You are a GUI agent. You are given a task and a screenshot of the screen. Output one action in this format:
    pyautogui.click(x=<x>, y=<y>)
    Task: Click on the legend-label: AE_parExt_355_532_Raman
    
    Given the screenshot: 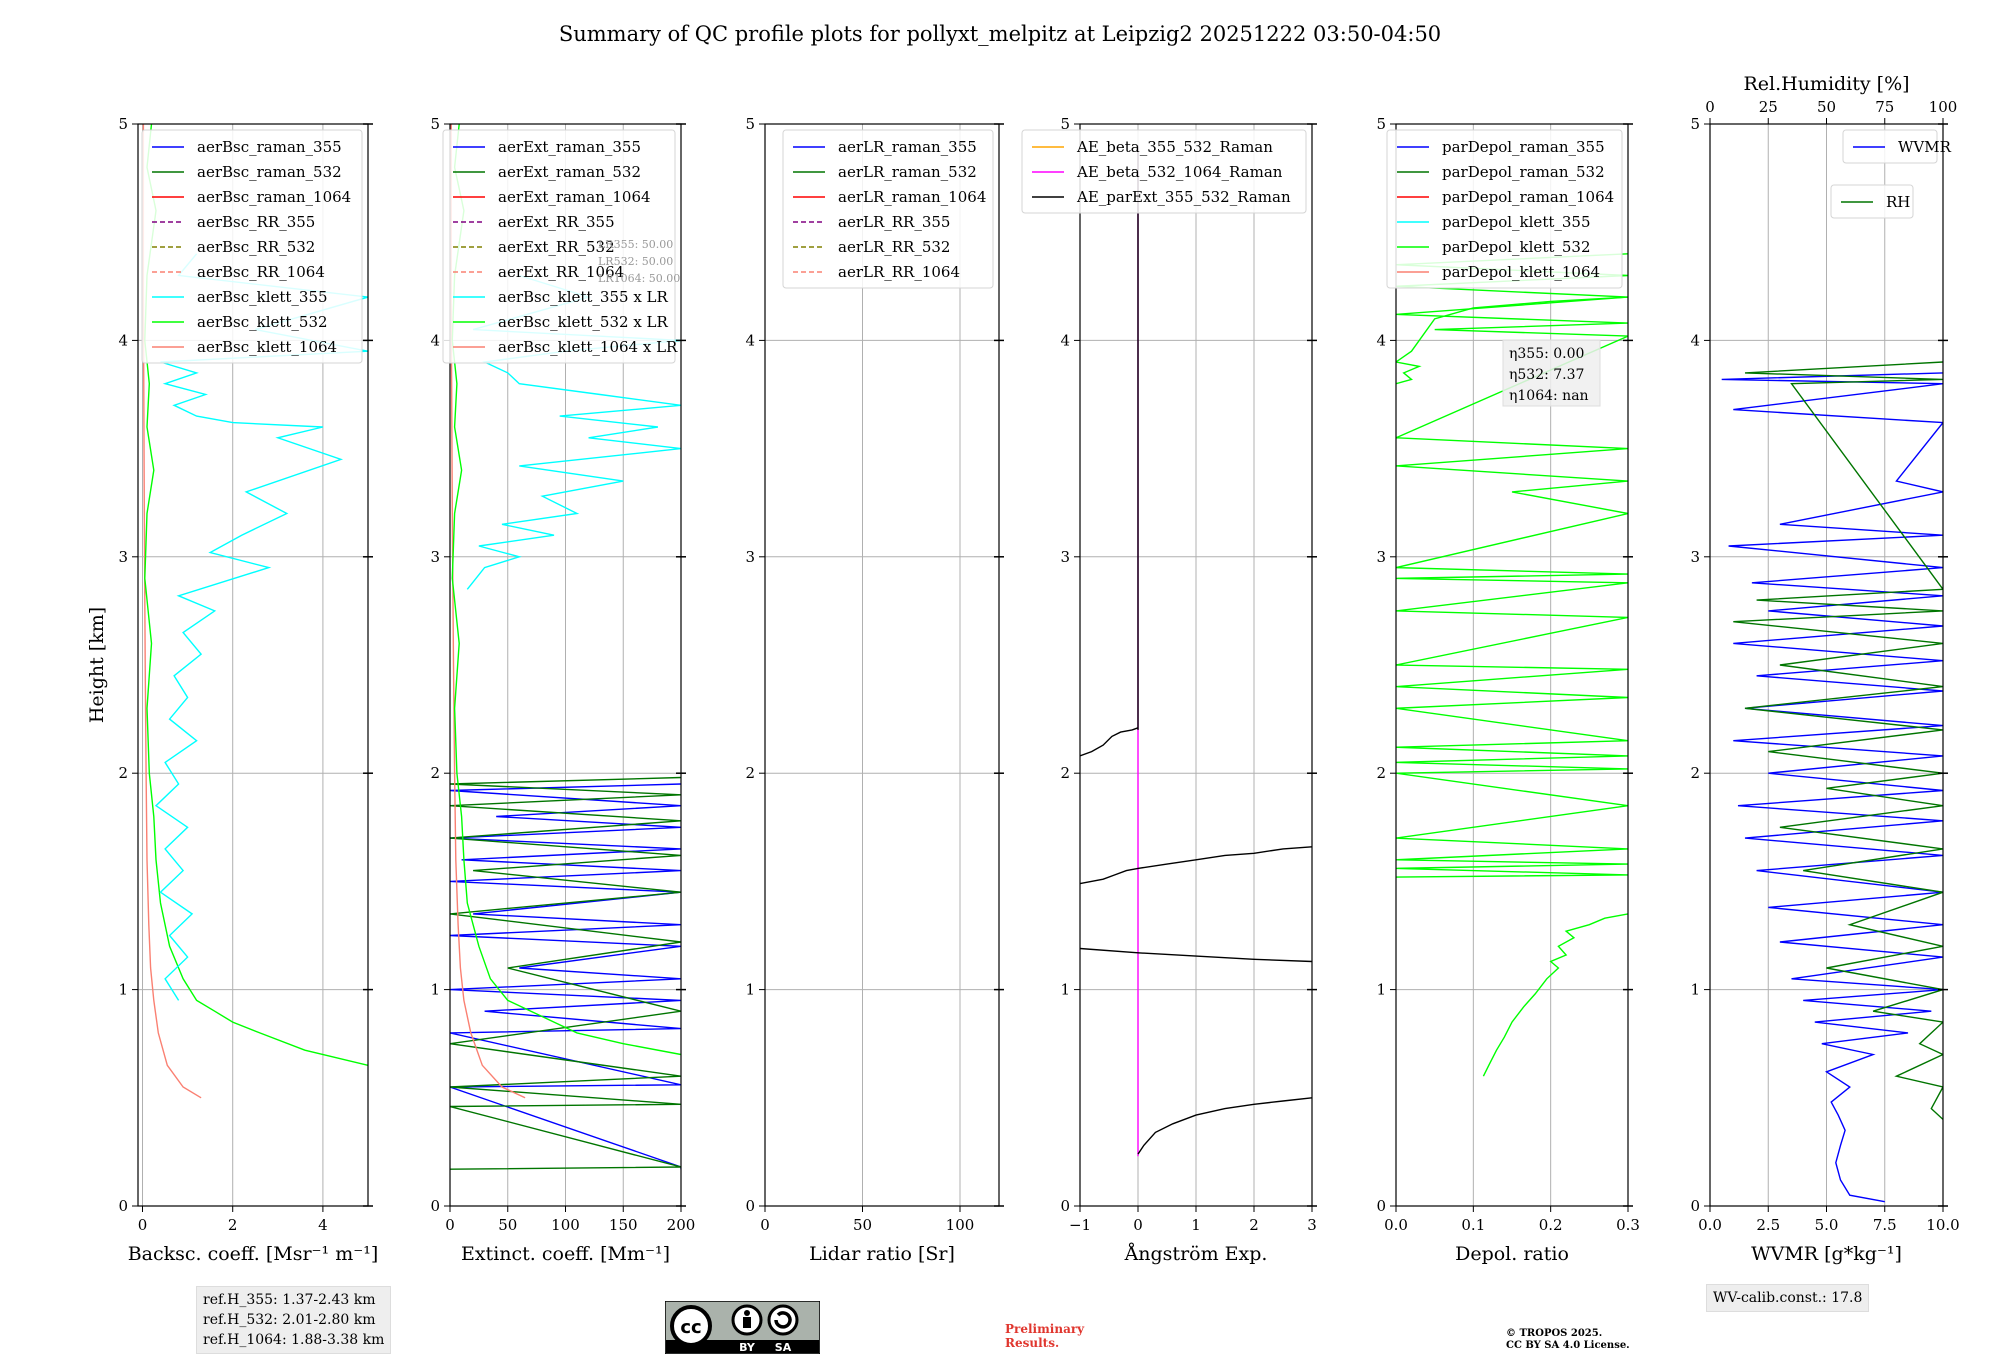 What is the action you would take?
    pyautogui.click(x=1183, y=197)
    